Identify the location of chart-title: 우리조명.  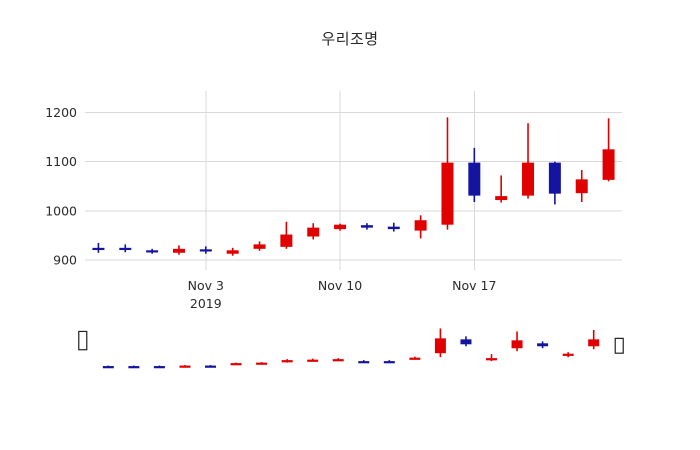
(350, 39).